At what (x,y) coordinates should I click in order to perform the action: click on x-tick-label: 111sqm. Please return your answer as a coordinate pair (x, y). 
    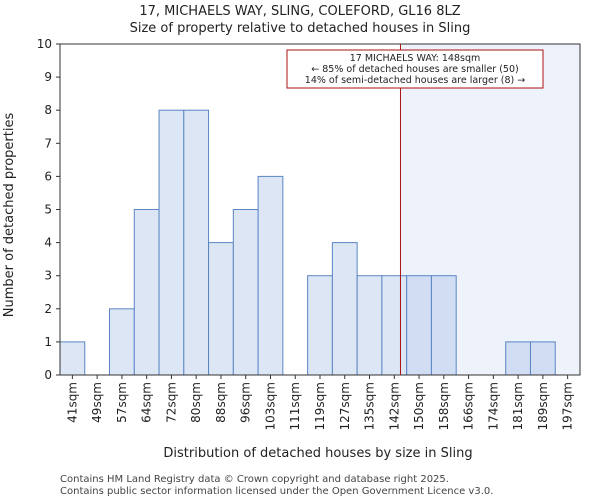
    Looking at the image, I should click on (295, 406).